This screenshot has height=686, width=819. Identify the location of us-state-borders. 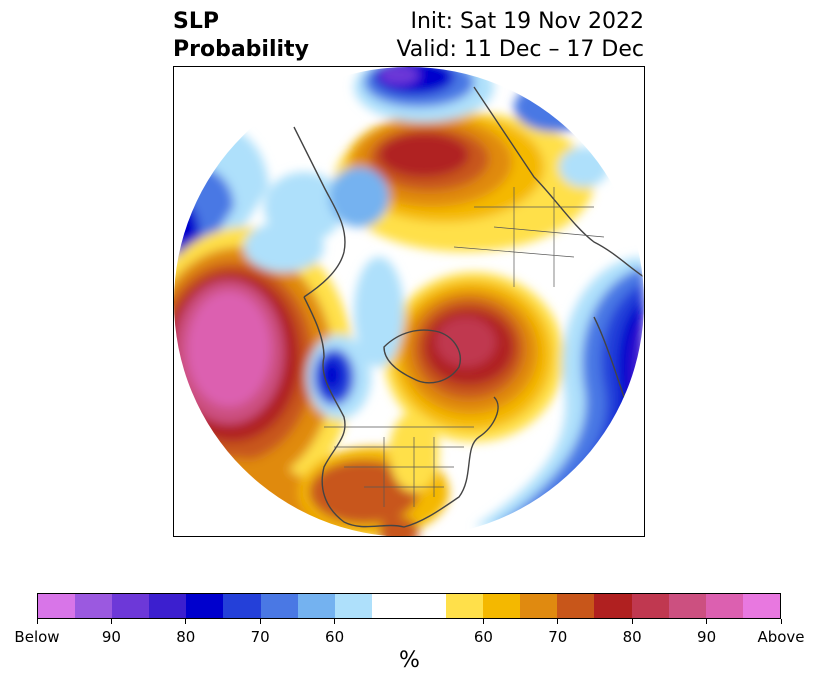
(399, 466).